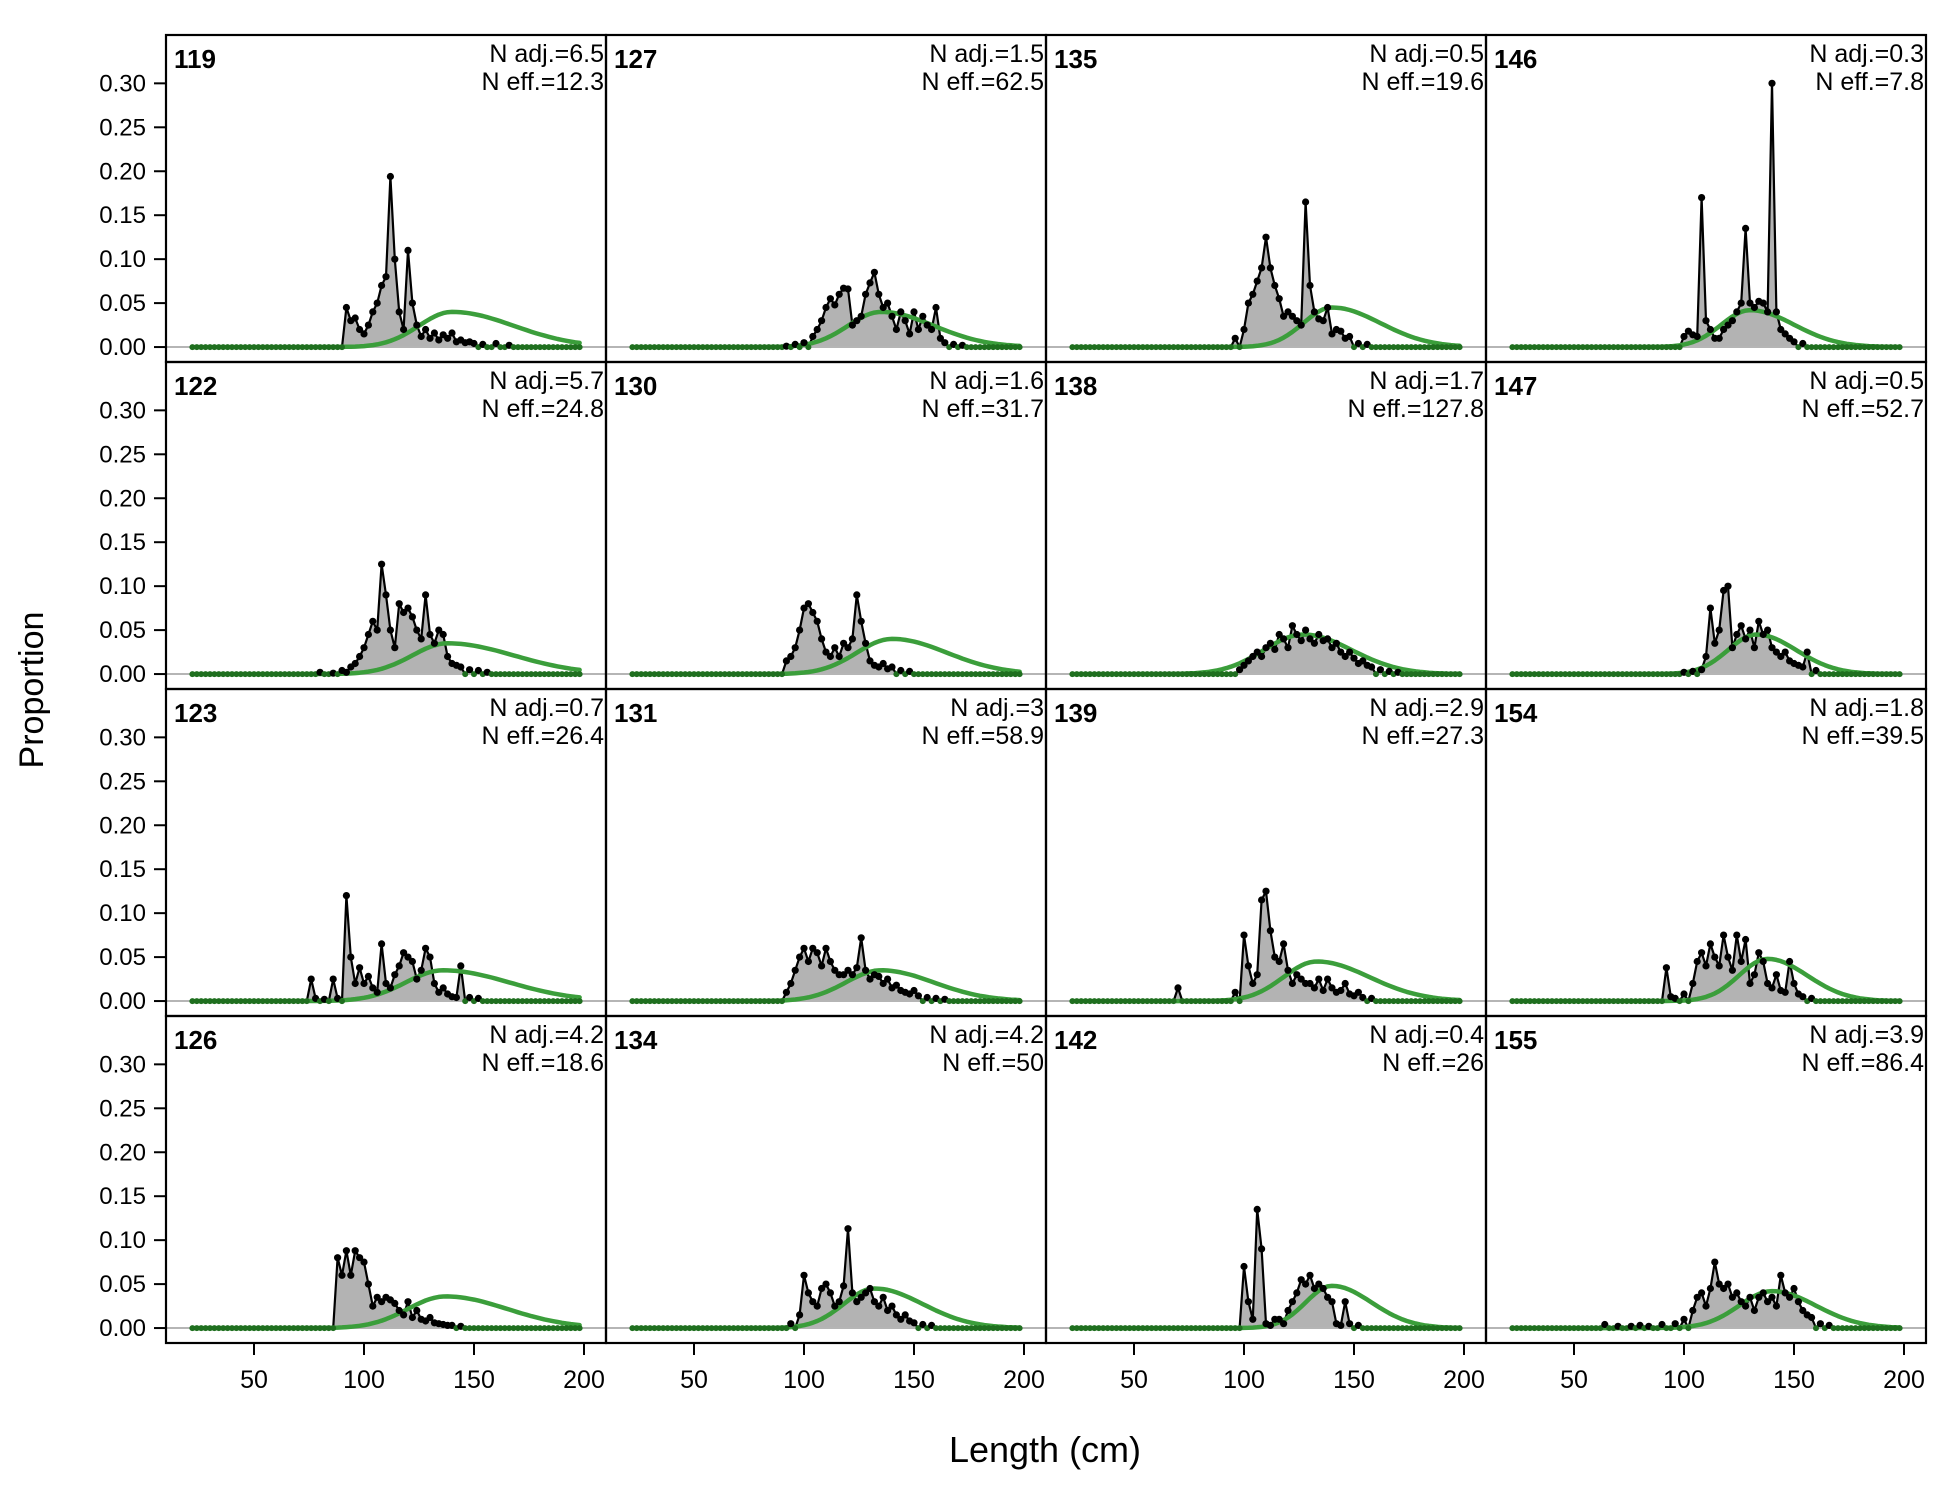 Image resolution: width=1950 pixels, height=1500 pixels. Describe the element at coordinates (122, 1064) in the screenshot. I see `y-tick-label: 0.30` at that location.